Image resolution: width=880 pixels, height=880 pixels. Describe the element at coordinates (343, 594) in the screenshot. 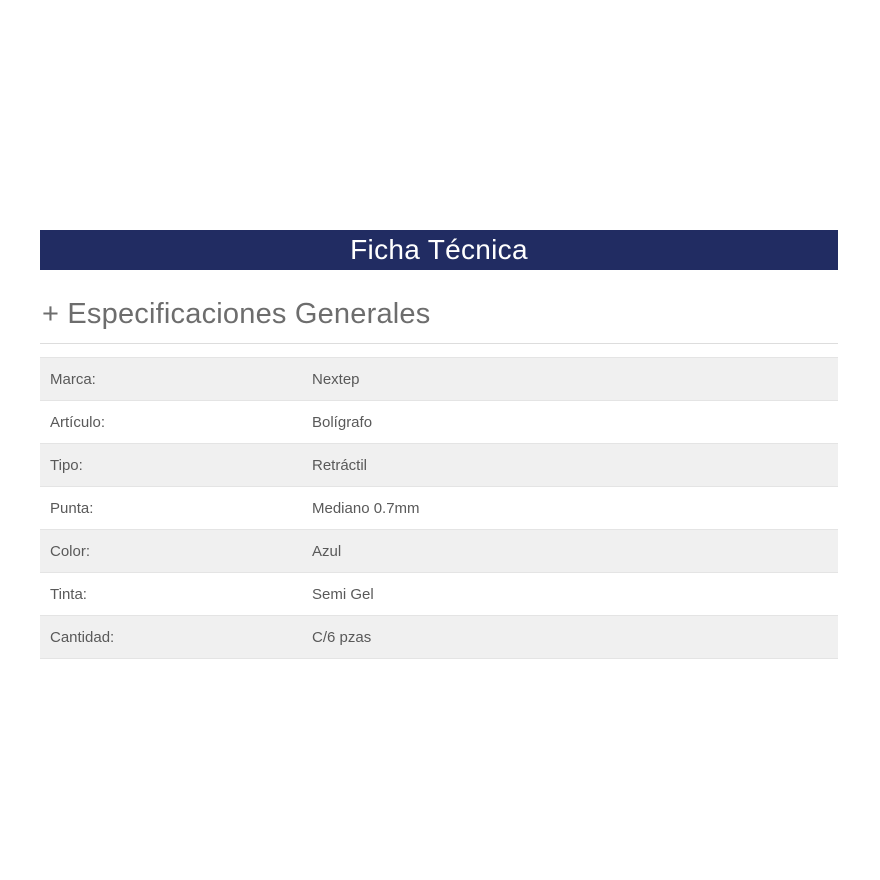

I see `spec-value-tinta: Semi Gel` at that location.